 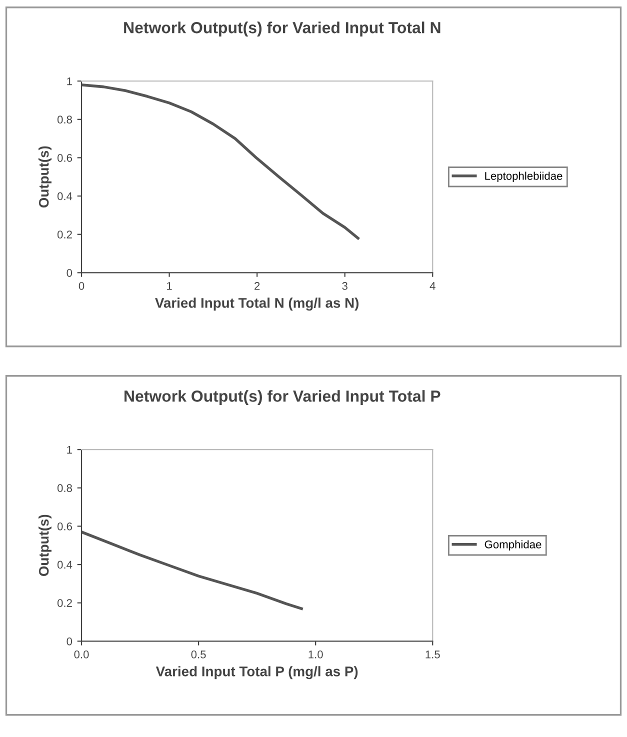 What do you see at coordinates (81, 286) in the screenshot?
I see `x-tick-label: 0` at bounding box center [81, 286].